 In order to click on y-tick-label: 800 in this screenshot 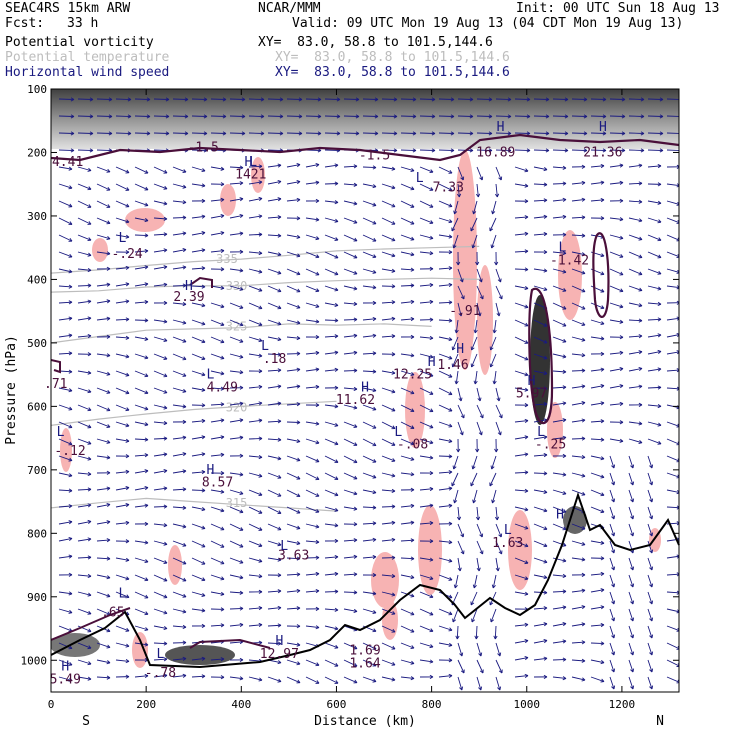, I will do `click(37, 533)`.